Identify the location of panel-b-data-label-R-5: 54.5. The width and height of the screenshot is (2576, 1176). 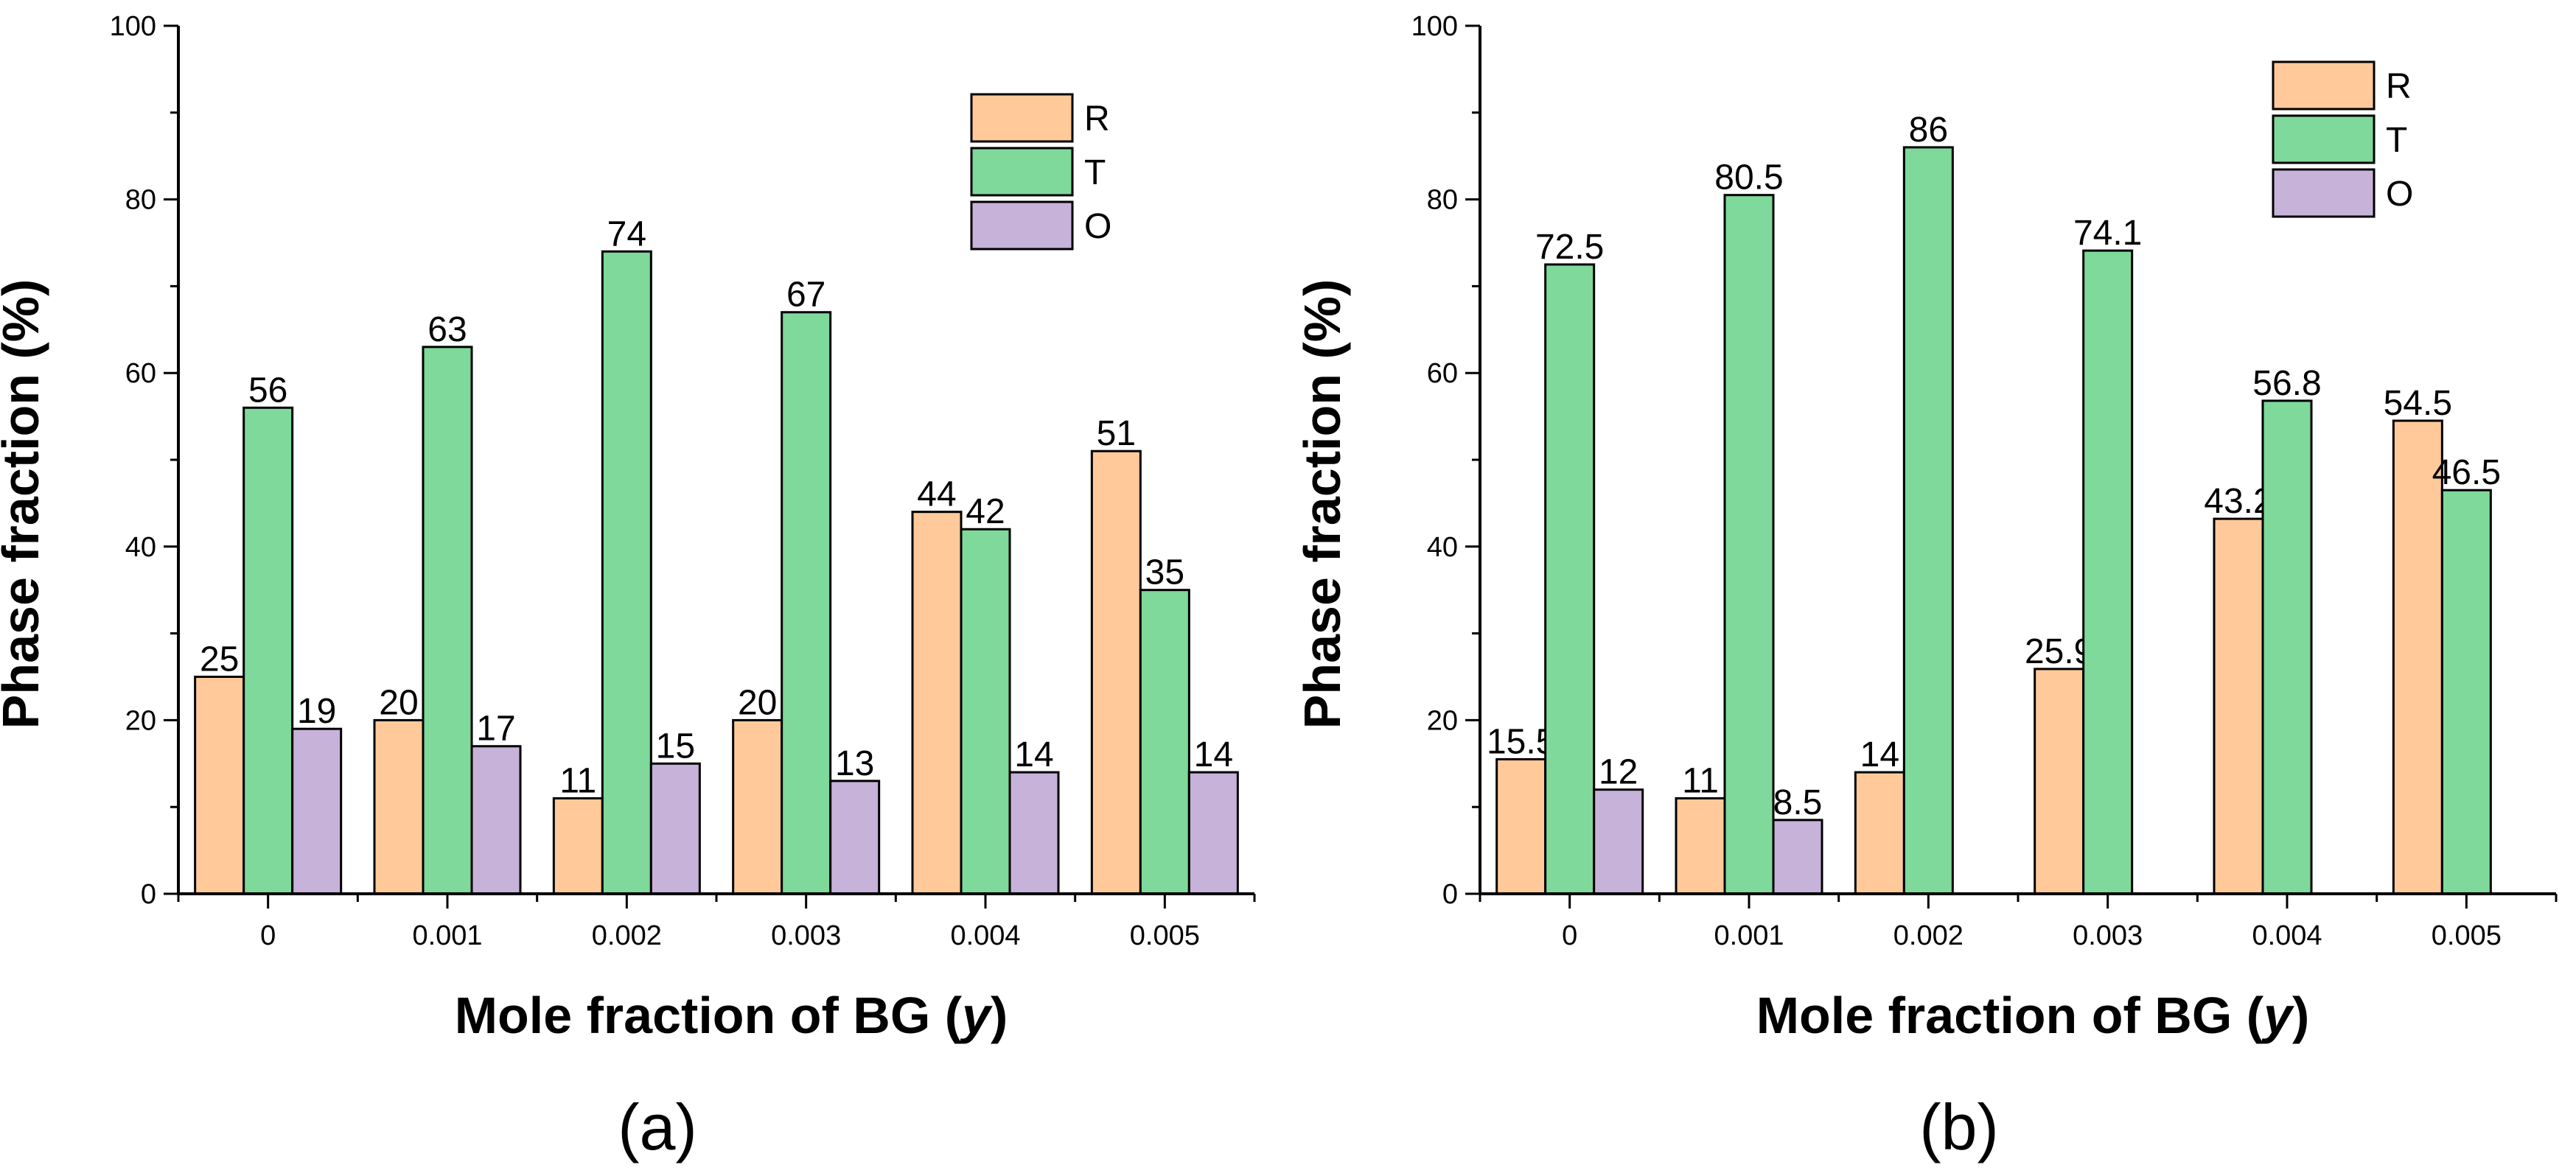
(2418, 403).